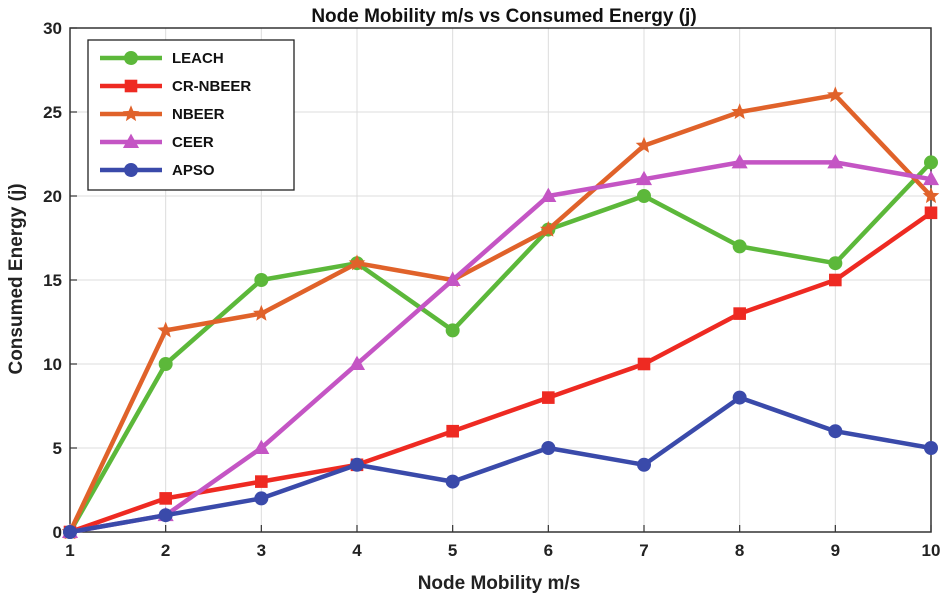  I want to click on legend-item-cr-nbeer: CR-NBEER, so click(175, 86).